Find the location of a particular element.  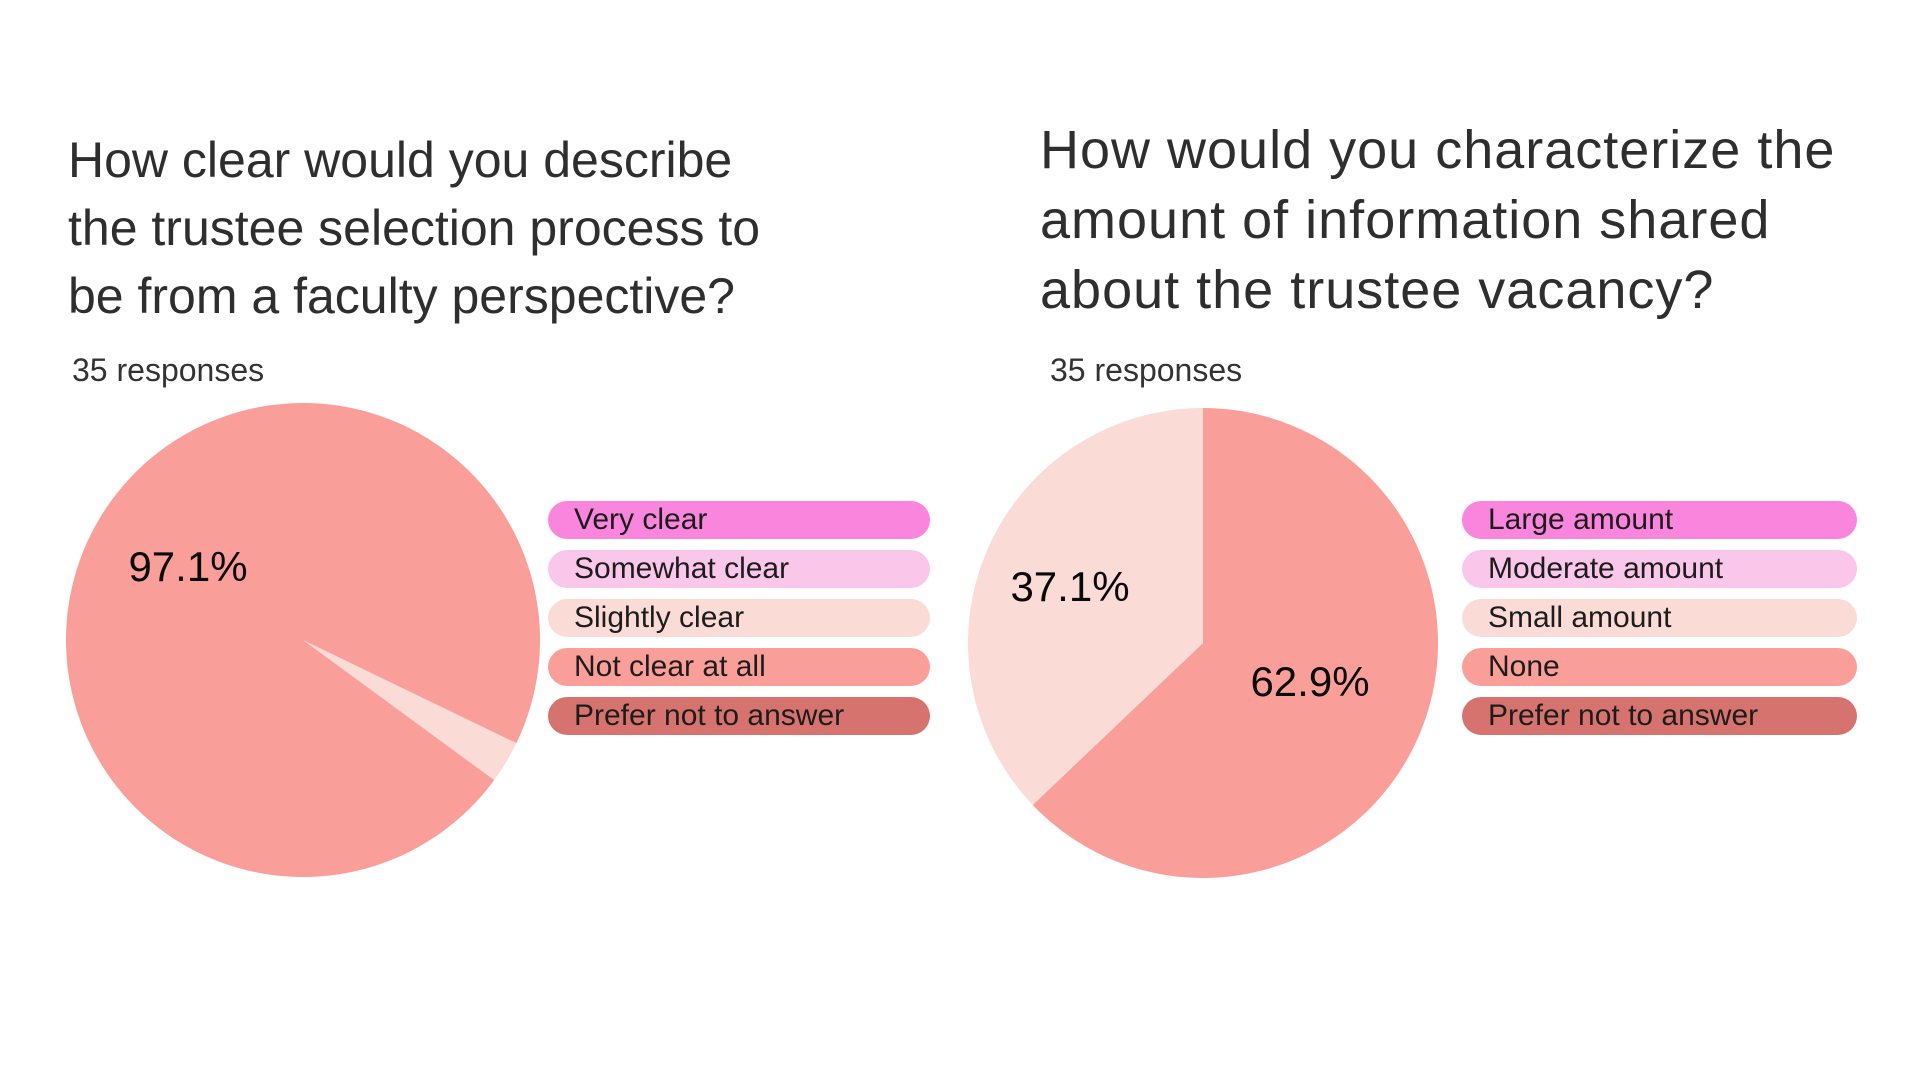

legend-item-label: Very clear is located at coordinates (641, 519).